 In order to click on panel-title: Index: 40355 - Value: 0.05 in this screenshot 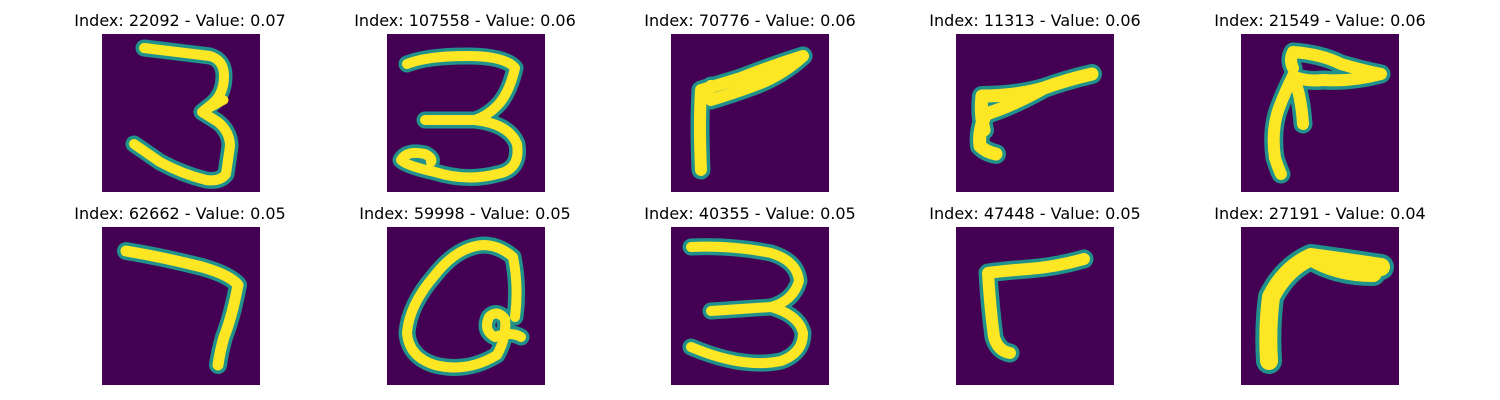, I will do `click(750, 213)`.